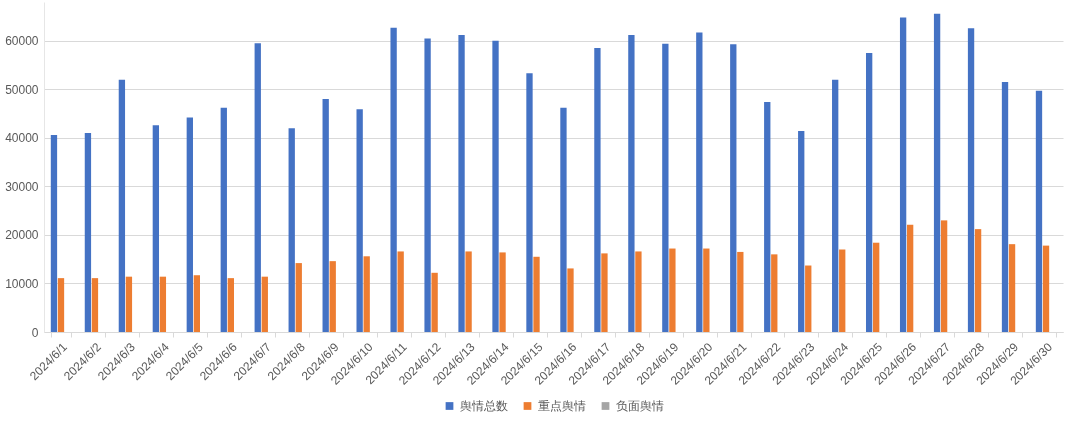 The width and height of the screenshot is (1080, 424). What do you see at coordinates (483, 406) in the screenshot?
I see `legend-label: 舆情总数` at bounding box center [483, 406].